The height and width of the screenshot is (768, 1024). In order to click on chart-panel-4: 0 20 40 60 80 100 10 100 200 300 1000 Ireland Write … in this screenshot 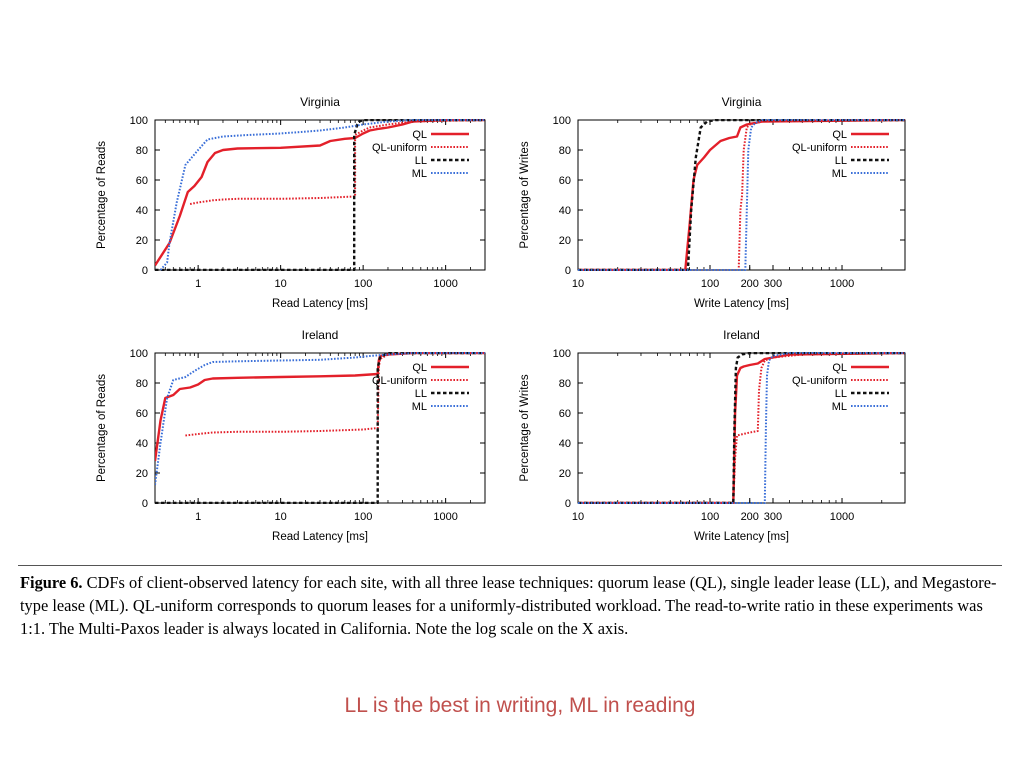, I will do `click(712, 435)`.